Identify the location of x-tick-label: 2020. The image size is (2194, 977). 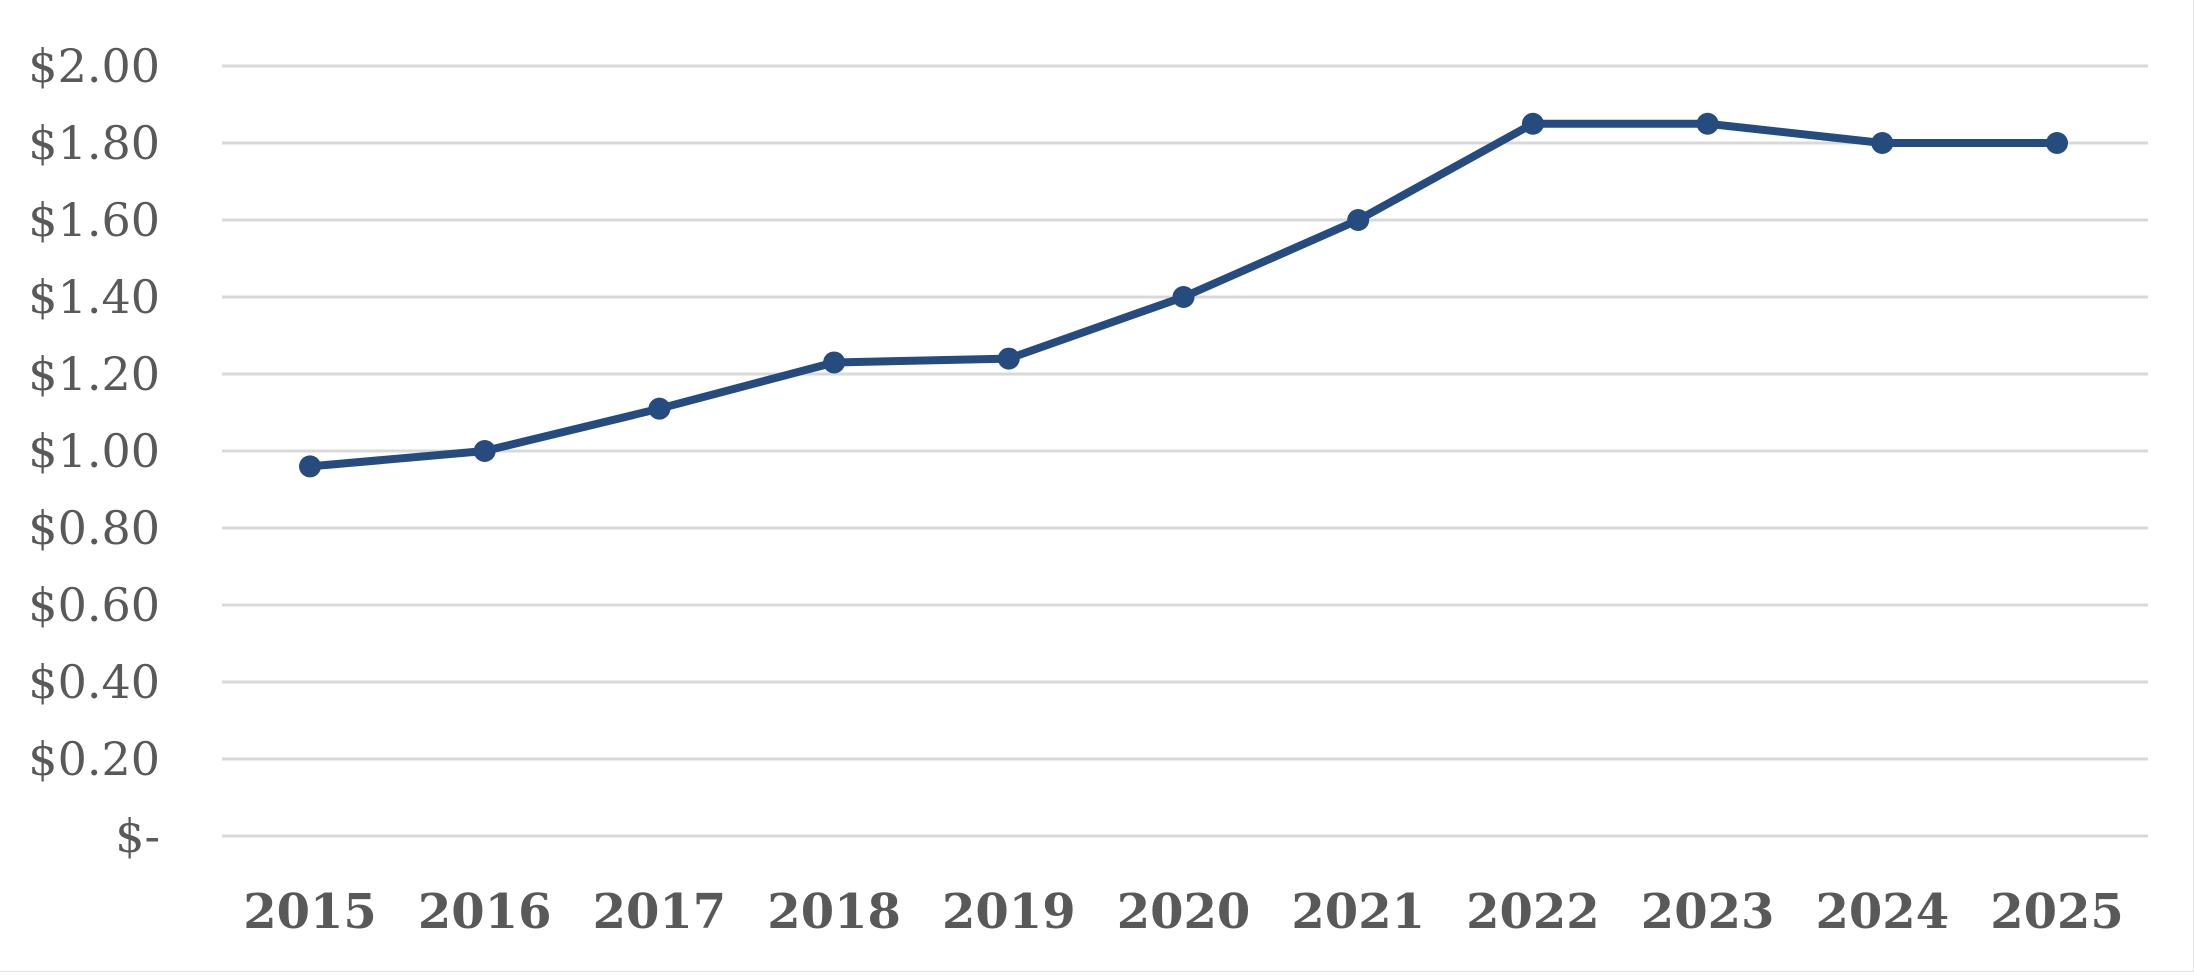
(1184, 912).